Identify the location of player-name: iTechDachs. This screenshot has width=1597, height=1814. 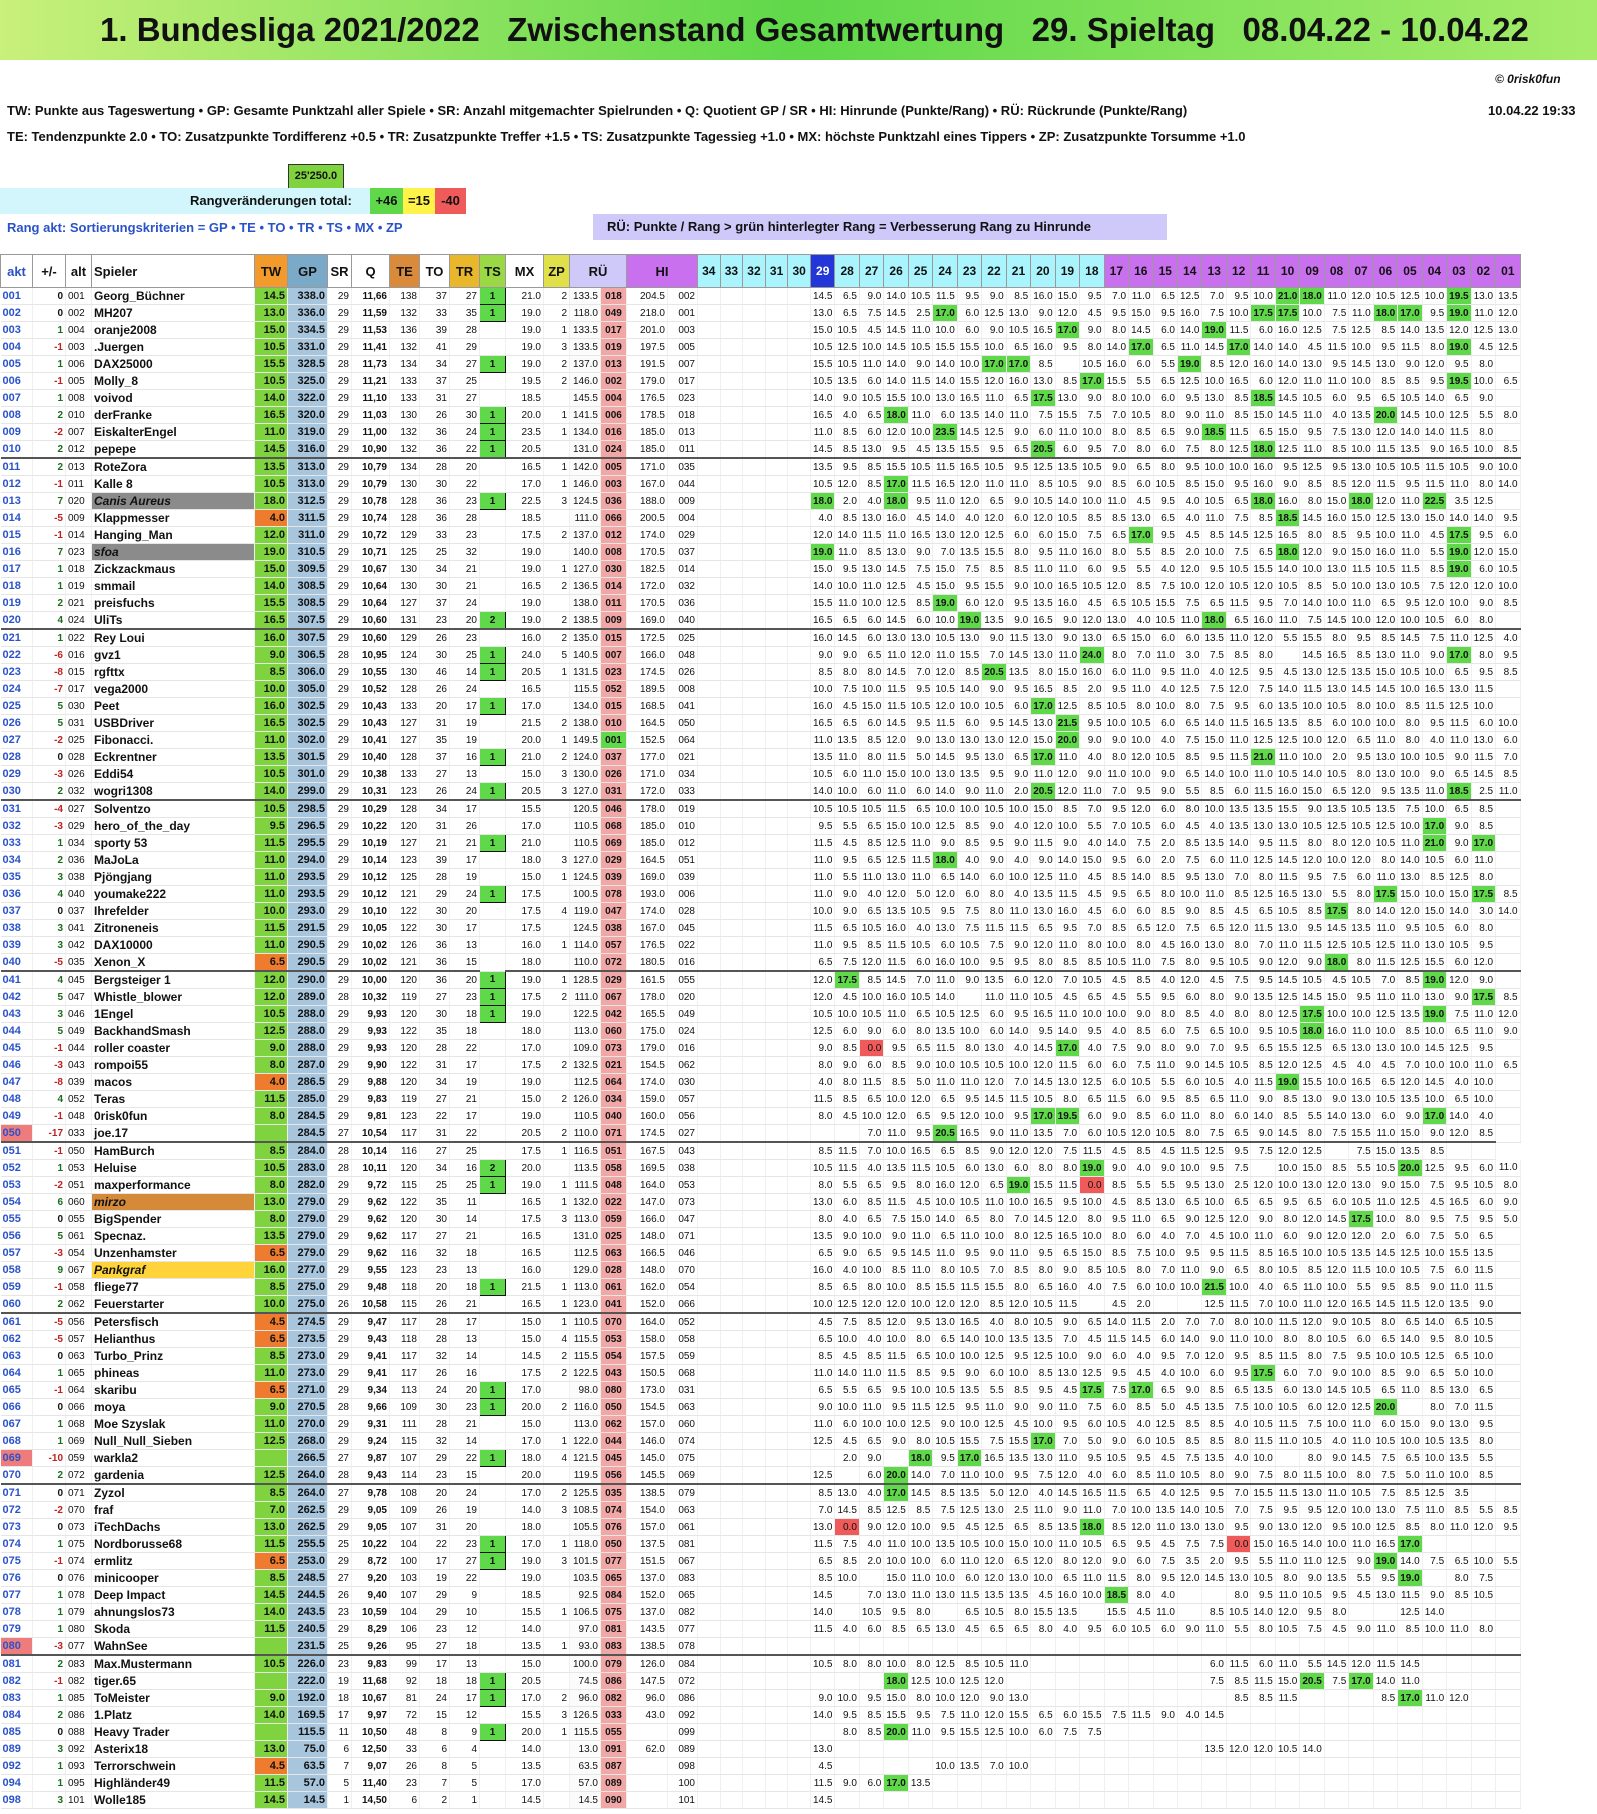
(173, 1527).